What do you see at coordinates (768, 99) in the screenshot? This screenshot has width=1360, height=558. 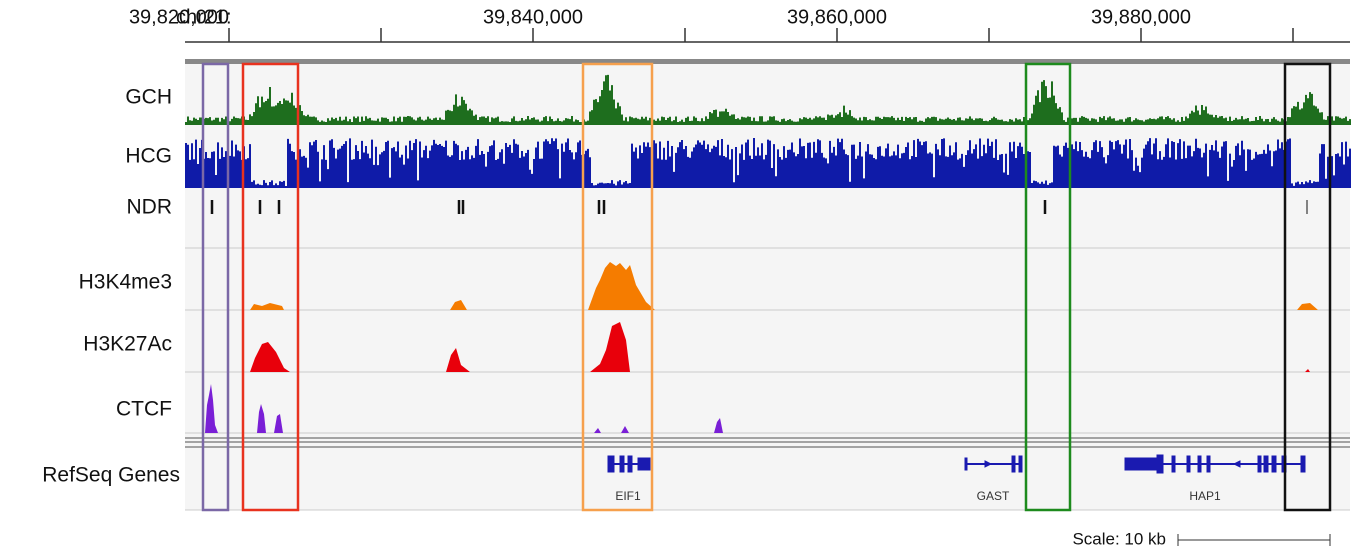 I see `gch-signal` at bounding box center [768, 99].